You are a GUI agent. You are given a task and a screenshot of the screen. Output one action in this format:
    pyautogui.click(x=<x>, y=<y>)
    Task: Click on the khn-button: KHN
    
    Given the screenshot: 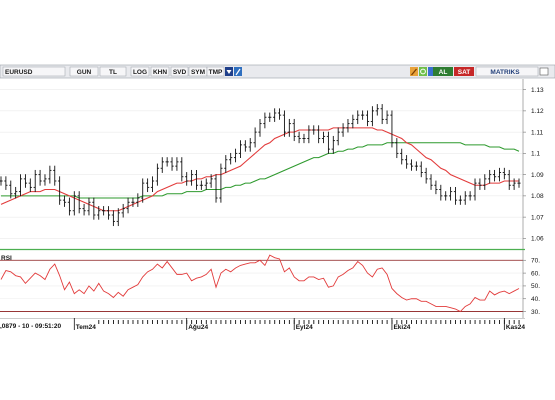 What is the action you would take?
    pyautogui.click(x=160, y=71)
    